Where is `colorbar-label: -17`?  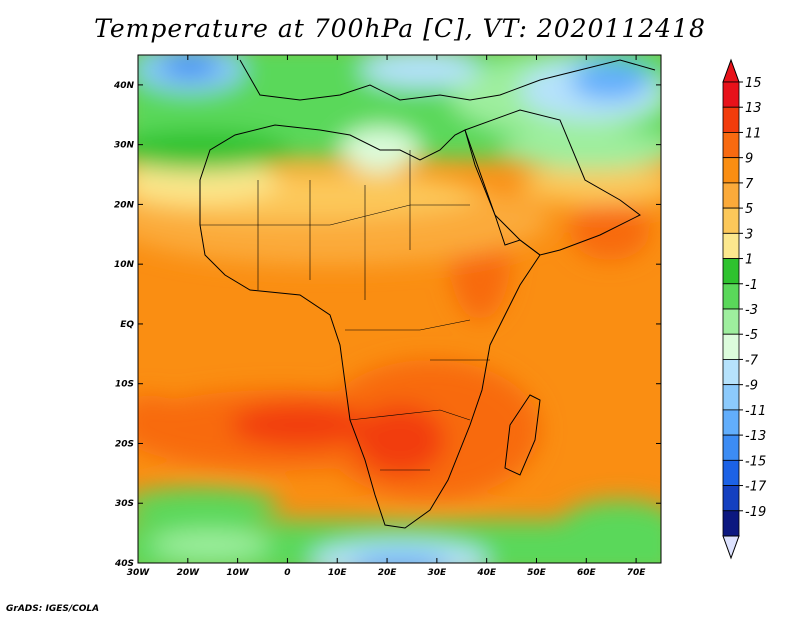
colorbar-label: -17 is located at coordinates (756, 487).